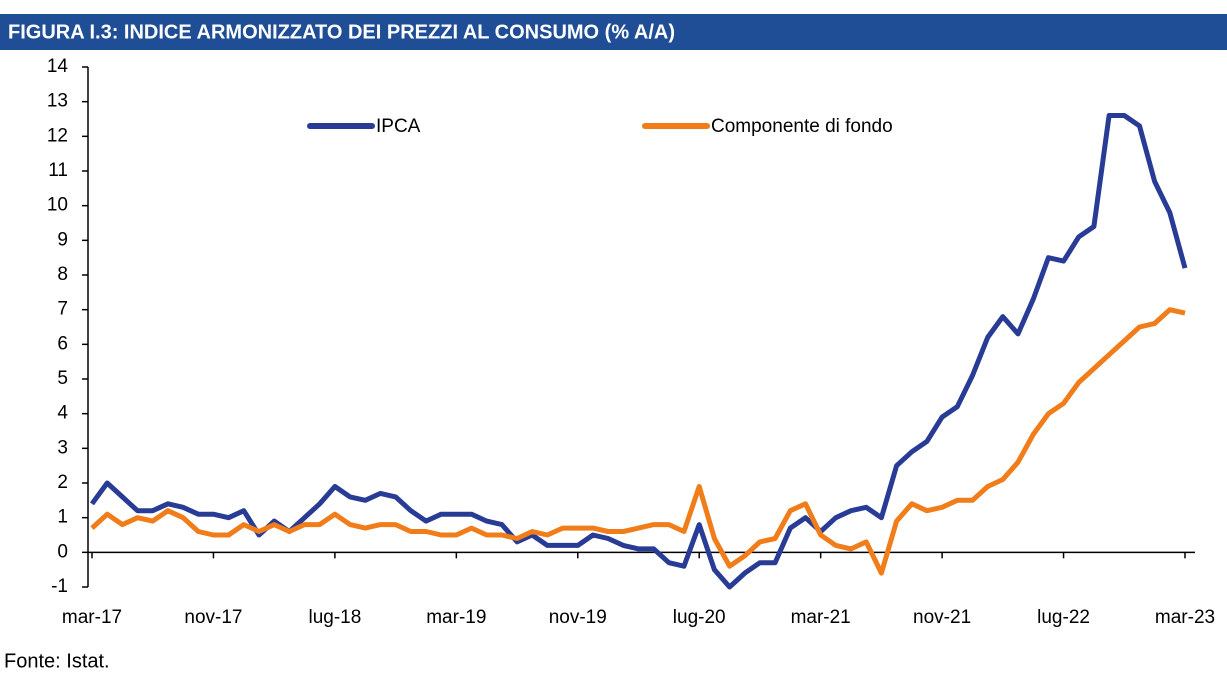 This screenshot has height=680, width=1227. What do you see at coordinates (62, 343) in the screenshot?
I see `y-tick-label: 6` at bounding box center [62, 343].